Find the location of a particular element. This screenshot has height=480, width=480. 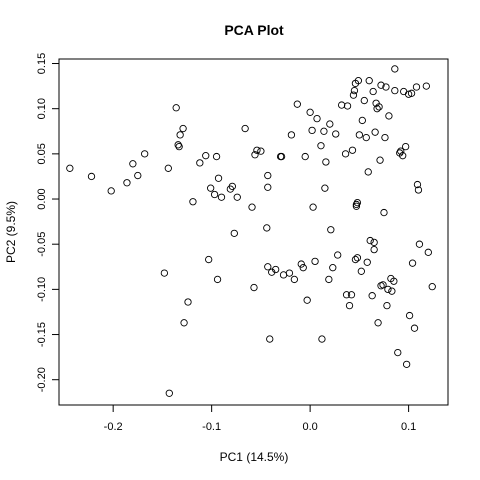

chart-title: PCA Plot is located at coordinates (254, 30).